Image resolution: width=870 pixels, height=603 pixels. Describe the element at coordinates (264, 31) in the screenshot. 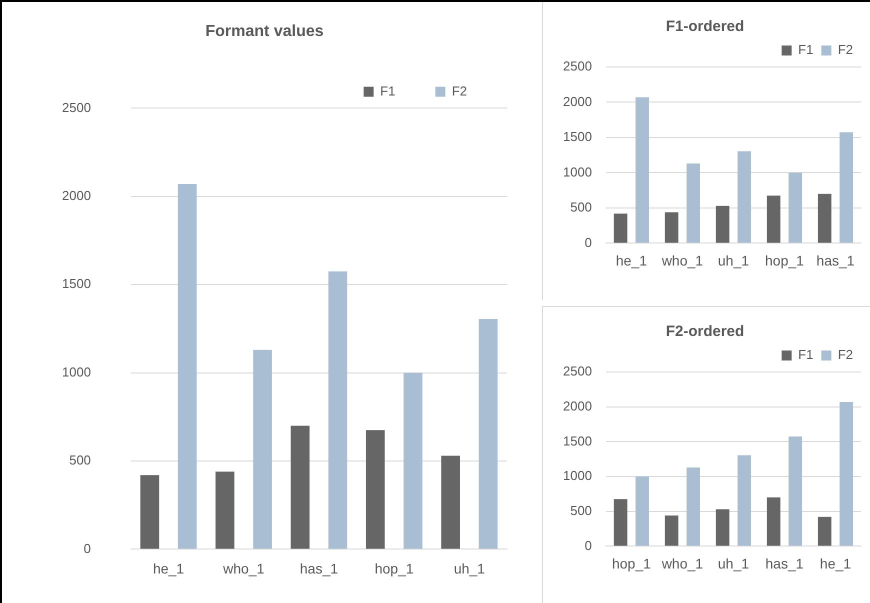

I see `chart-title: Formant values` at that location.